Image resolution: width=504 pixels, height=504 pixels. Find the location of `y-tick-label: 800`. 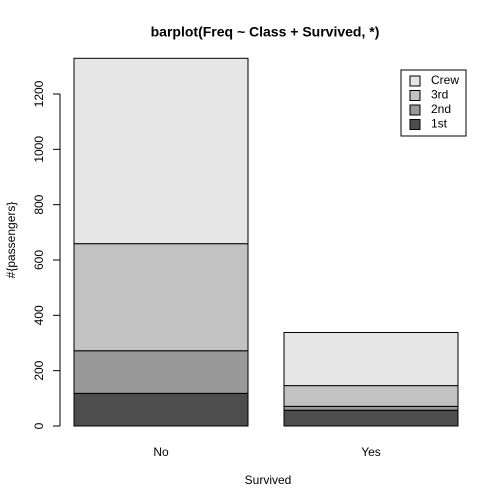

y-tick-label: 800 is located at coordinates (39, 204).